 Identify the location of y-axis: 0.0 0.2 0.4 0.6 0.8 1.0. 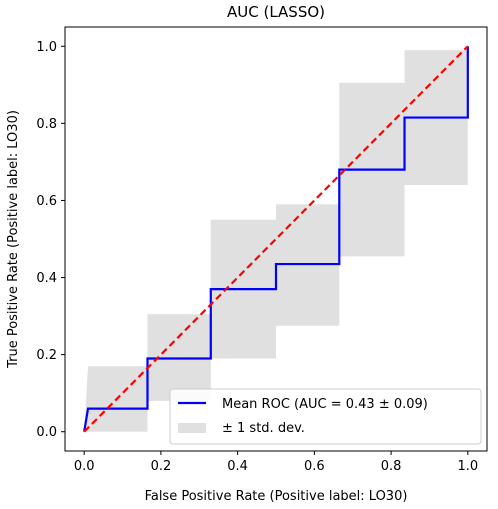
(50, 240).